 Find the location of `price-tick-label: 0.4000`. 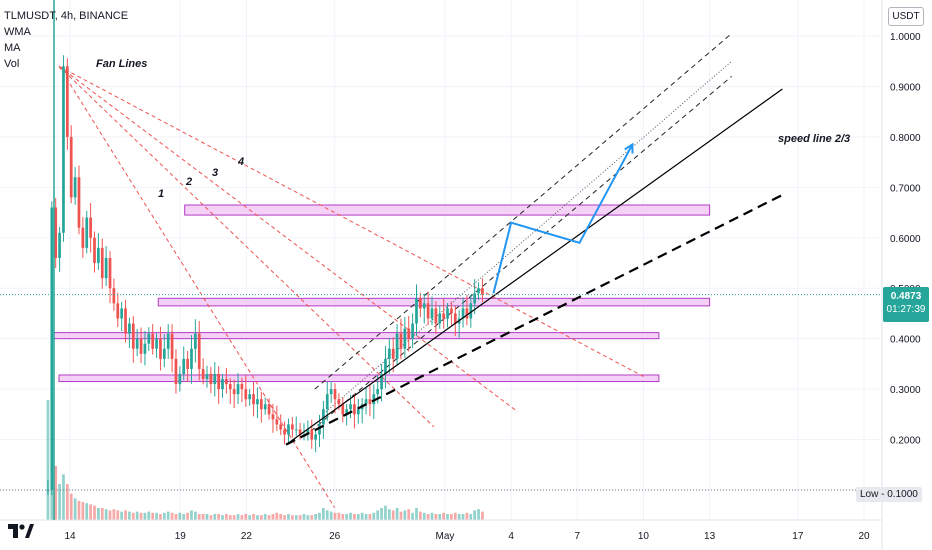

price-tick-label: 0.4000 is located at coordinates (905, 340).